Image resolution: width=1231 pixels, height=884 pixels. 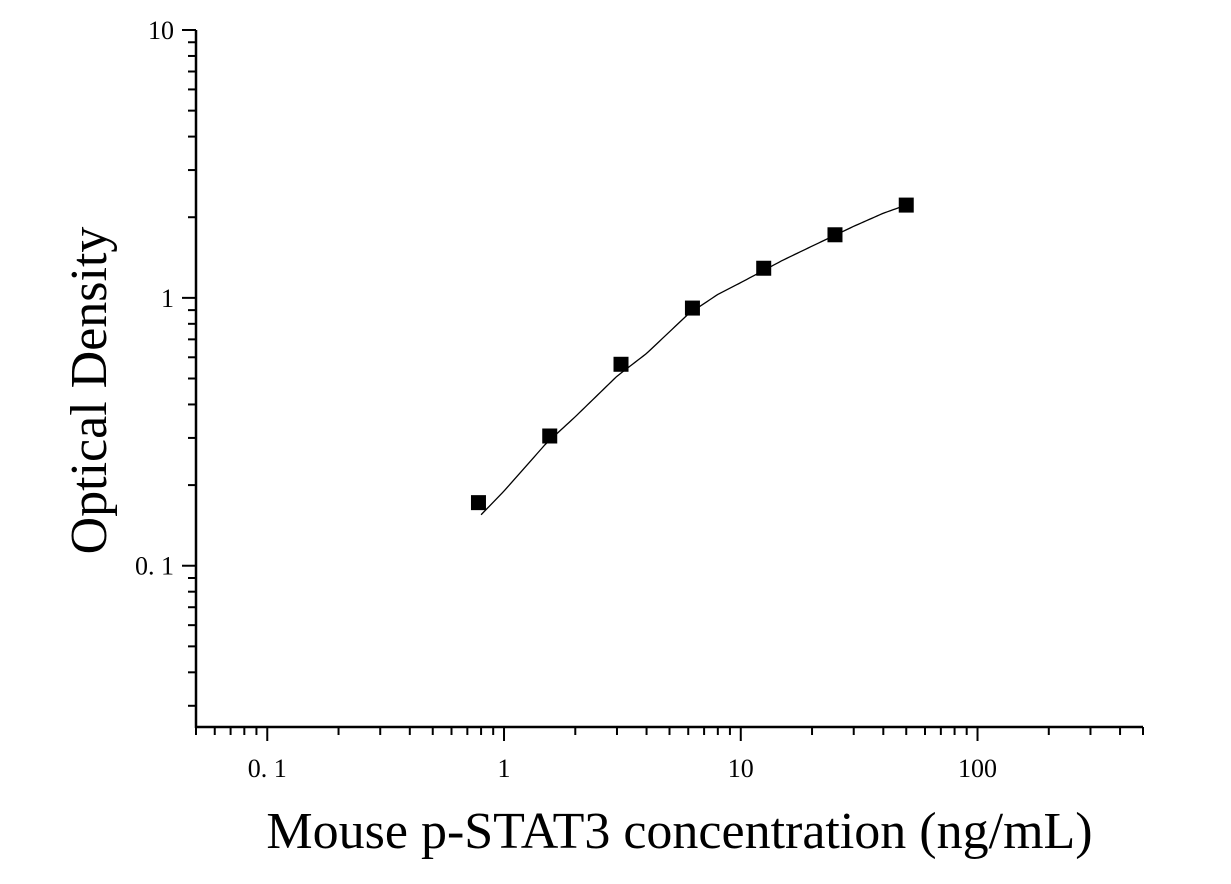 I want to click on x-tick-label: 0. 1, so click(x=267, y=768).